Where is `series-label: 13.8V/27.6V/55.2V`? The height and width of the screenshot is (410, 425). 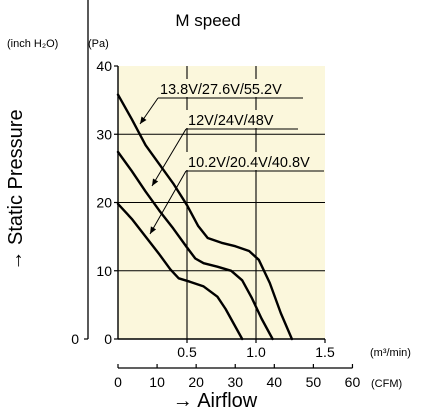 series-label: 13.8V/27.6V/55.2V is located at coordinates (221, 90).